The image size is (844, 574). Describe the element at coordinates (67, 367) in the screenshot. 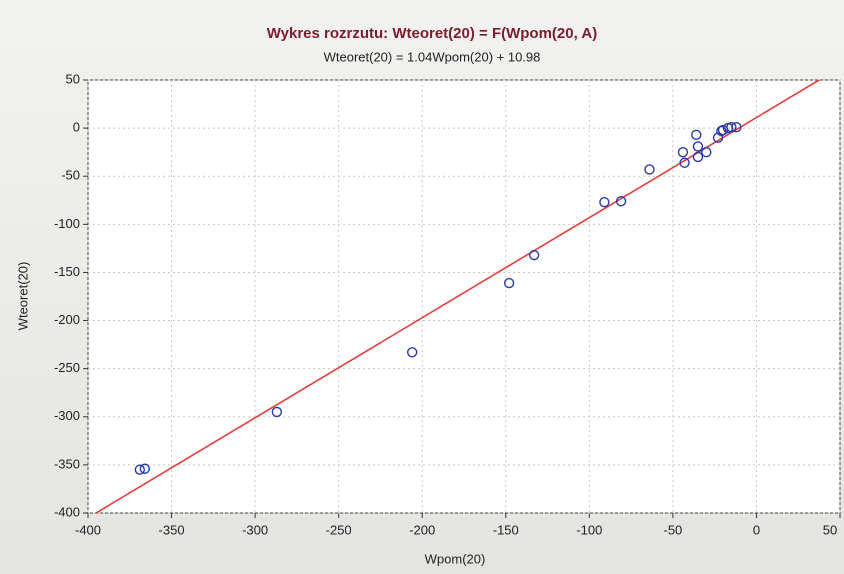

I see `y-tick-label: -250` at that location.